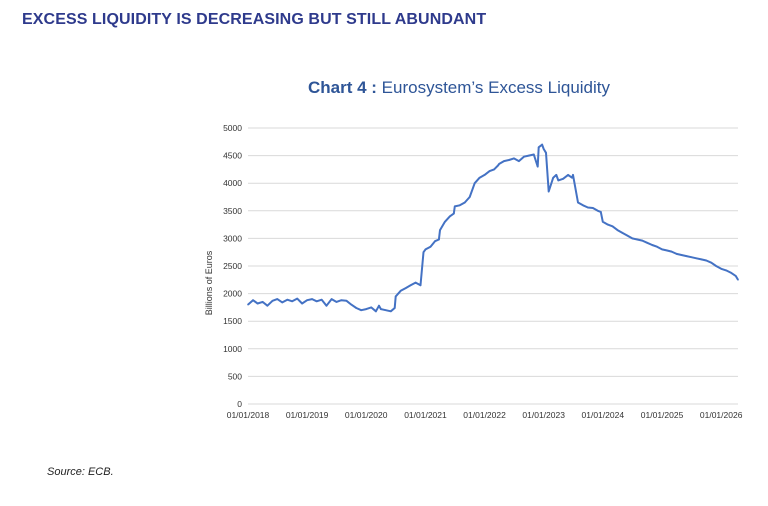 Image resolution: width=768 pixels, height=506 pixels. What do you see at coordinates (366, 415) in the screenshot?
I see `x-tick-label: 01/01/2020` at bounding box center [366, 415].